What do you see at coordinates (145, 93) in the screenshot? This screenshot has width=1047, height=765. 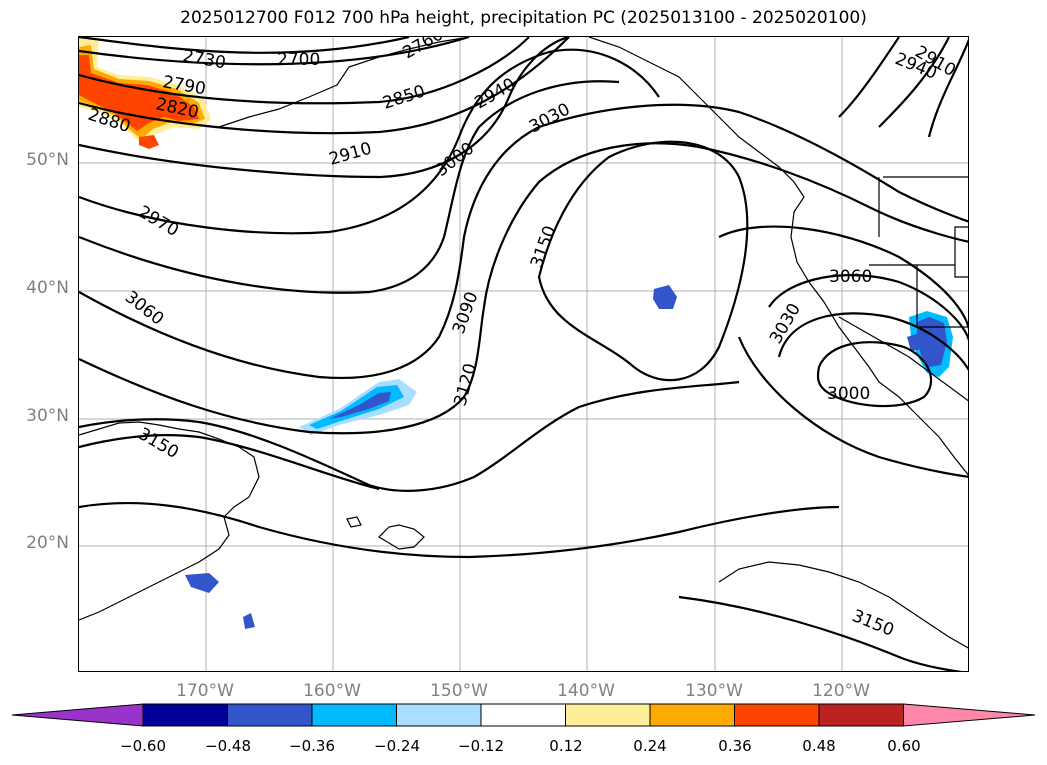 I see `precip-positive-area` at bounding box center [145, 93].